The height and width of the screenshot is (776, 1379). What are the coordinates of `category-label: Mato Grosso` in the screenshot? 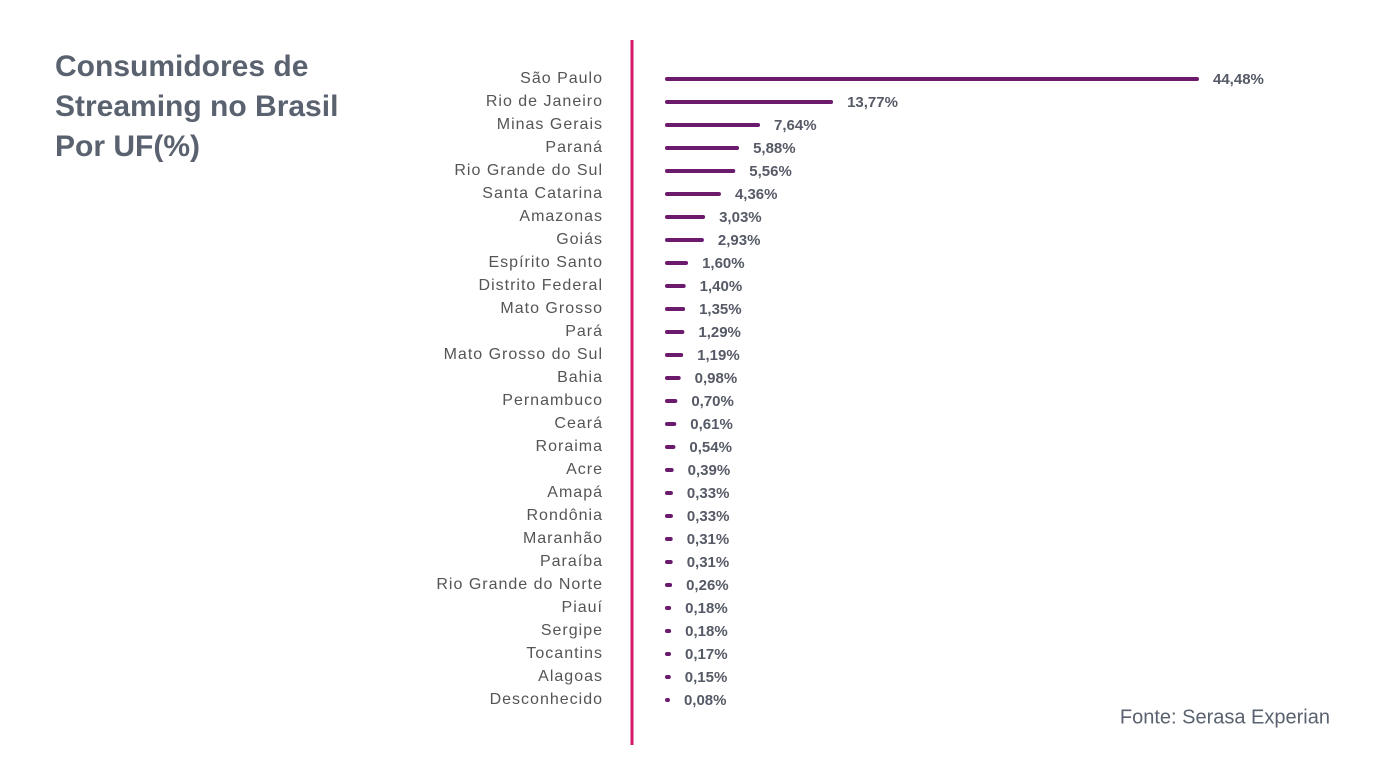 It's located at (551, 308).